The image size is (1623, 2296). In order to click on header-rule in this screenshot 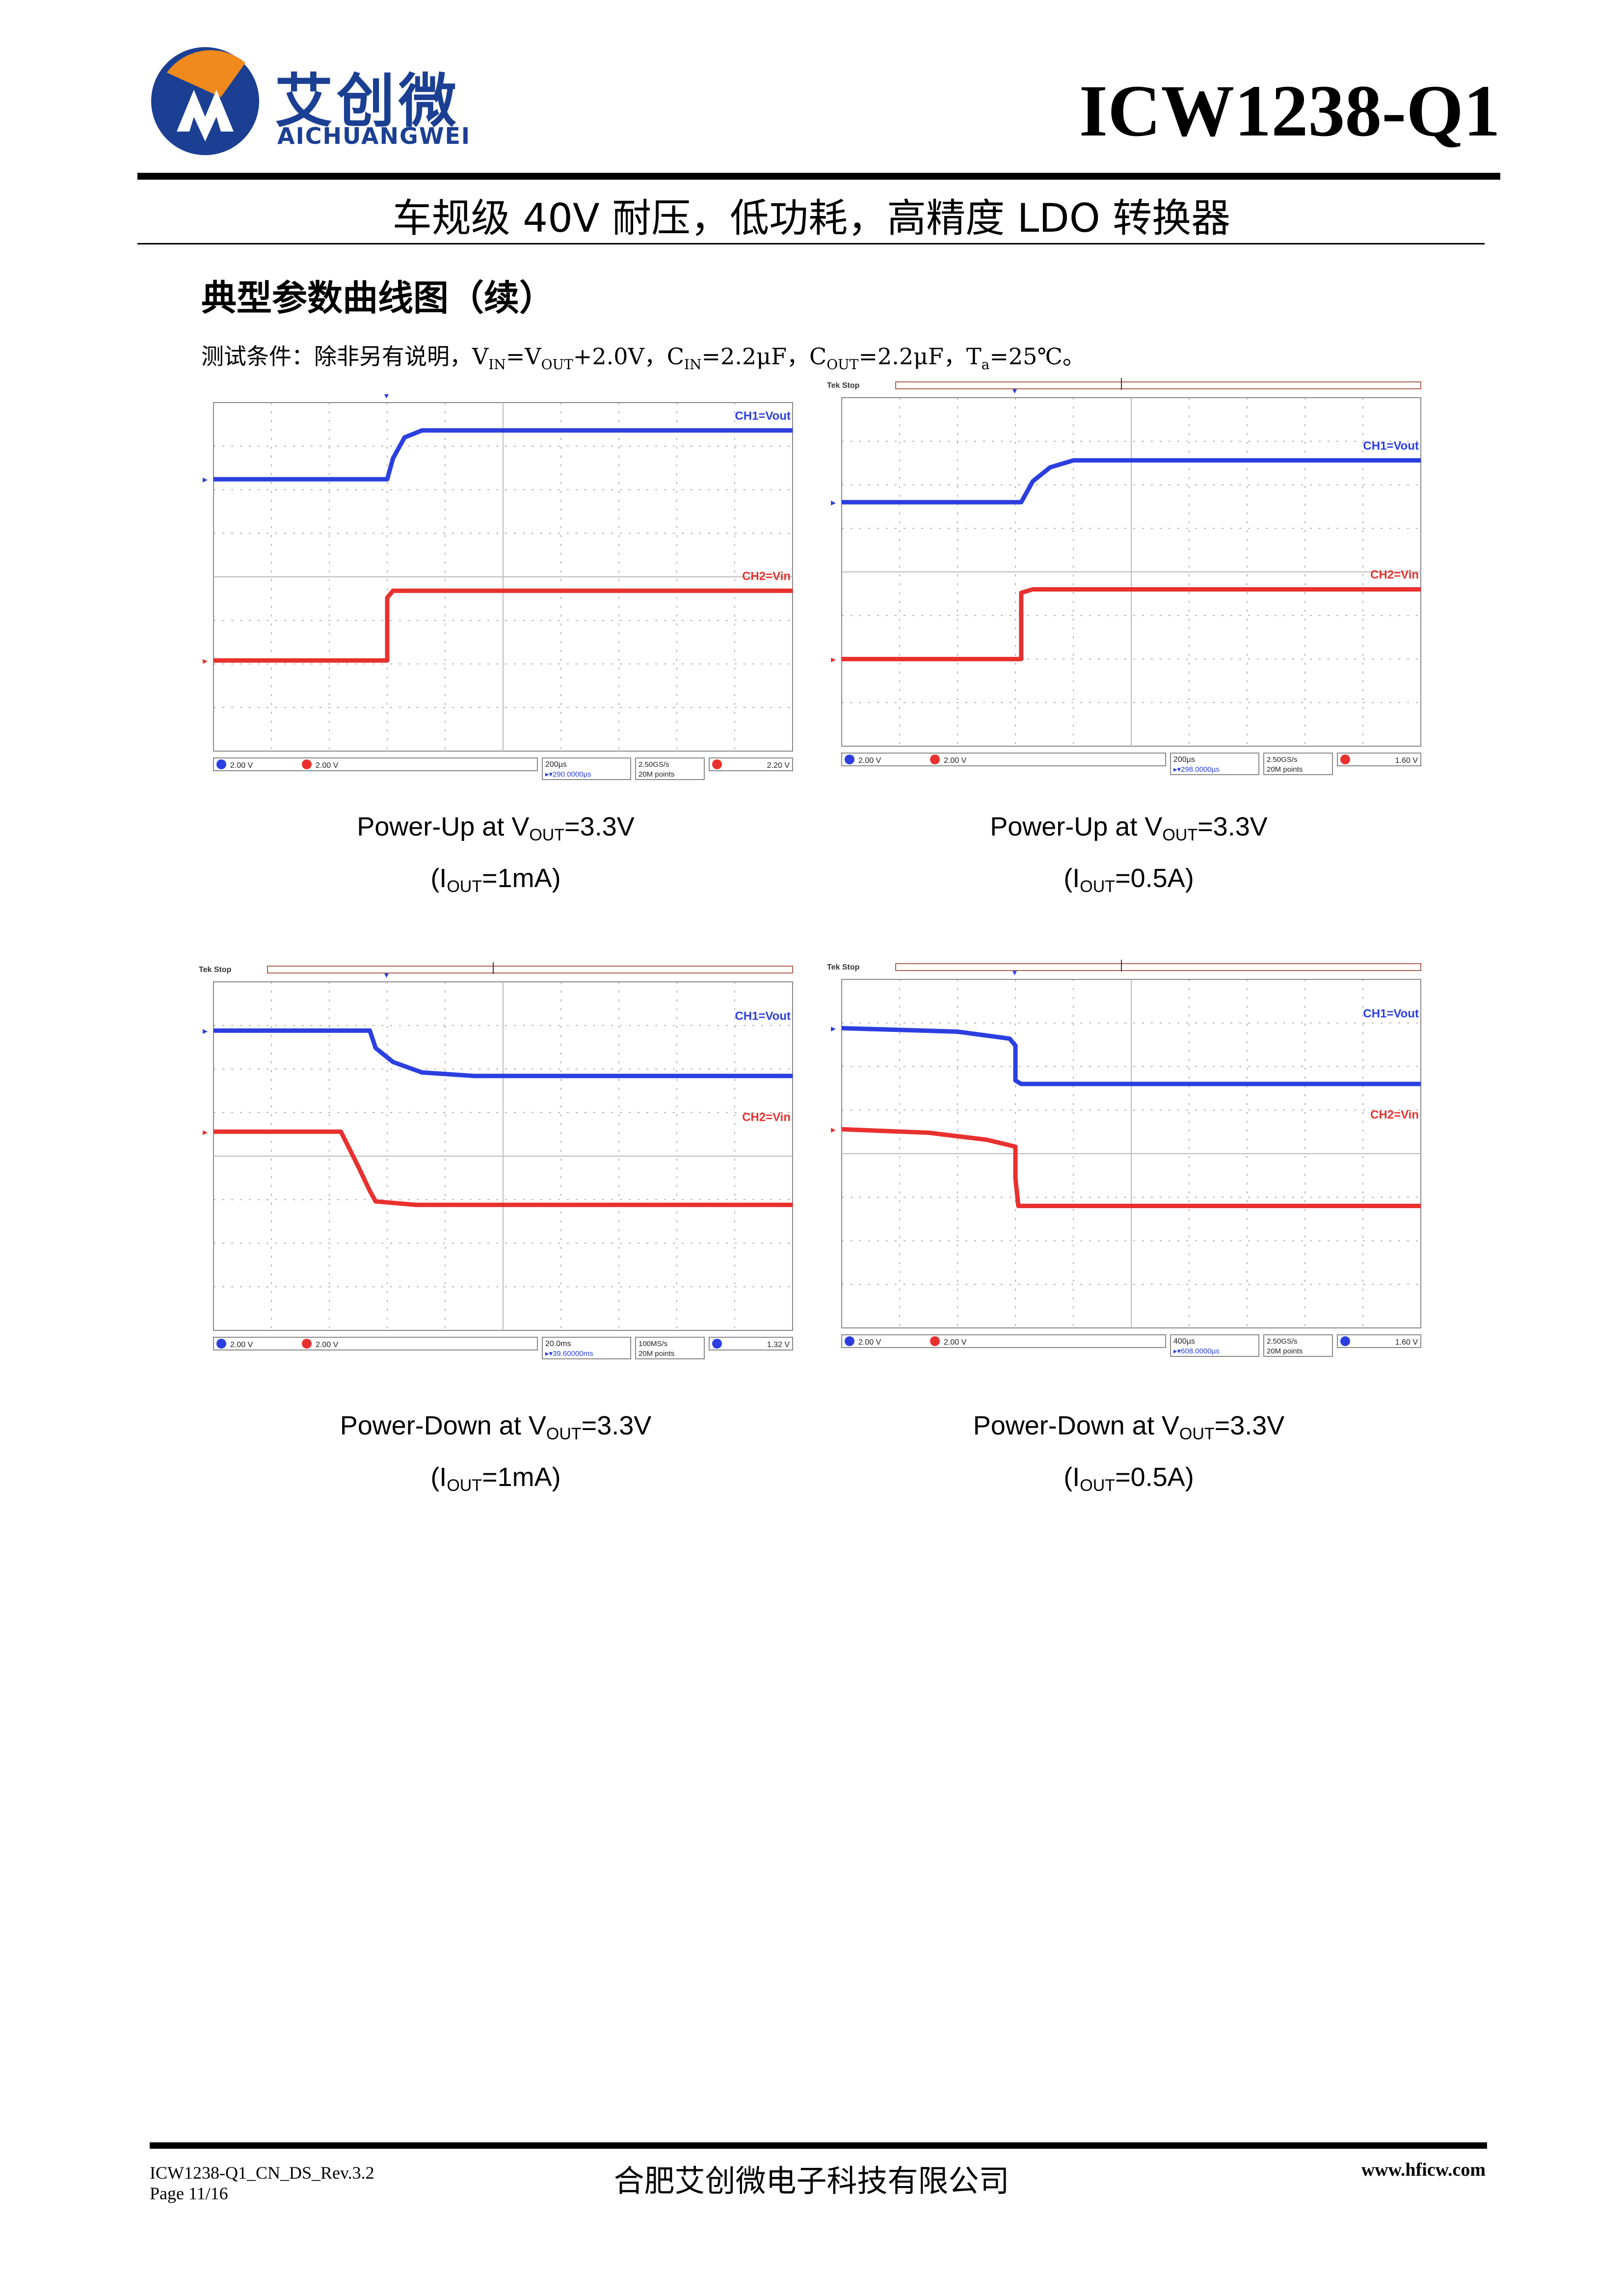, I will do `click(818, 176)`.